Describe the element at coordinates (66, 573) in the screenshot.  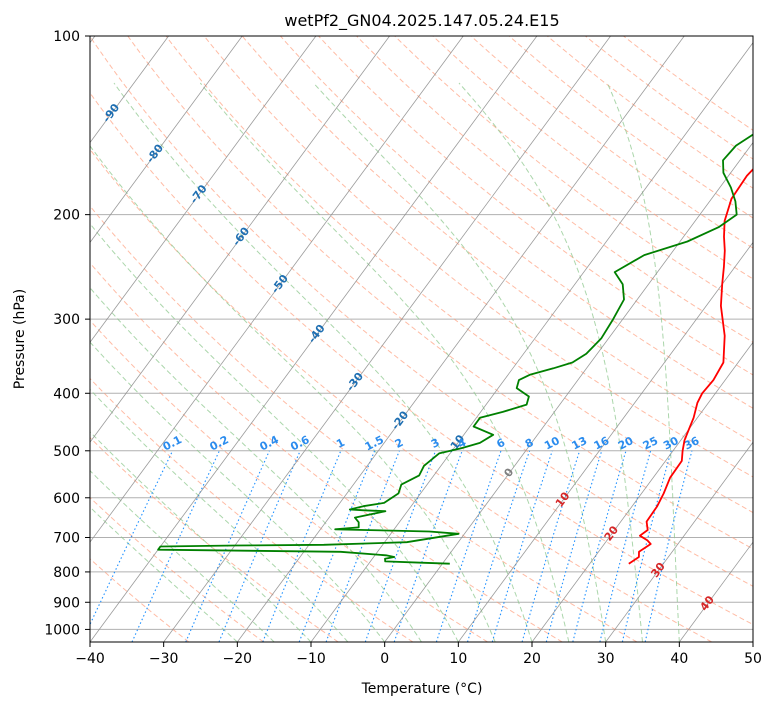
I see `y-tick-label: 800` at that location.